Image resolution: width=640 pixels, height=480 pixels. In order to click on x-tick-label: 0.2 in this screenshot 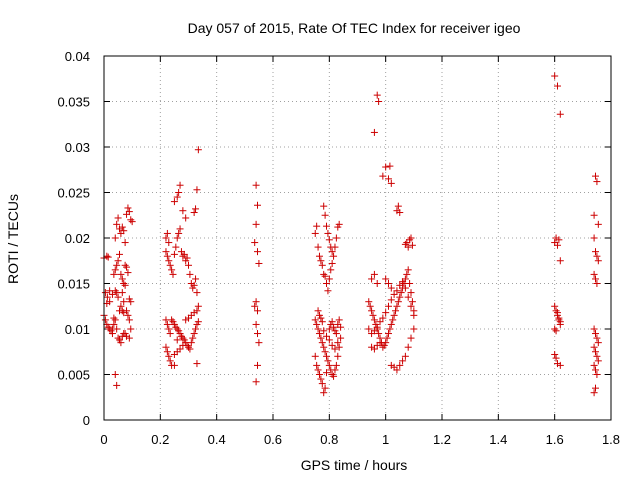, I will do `click(160, 439)`.